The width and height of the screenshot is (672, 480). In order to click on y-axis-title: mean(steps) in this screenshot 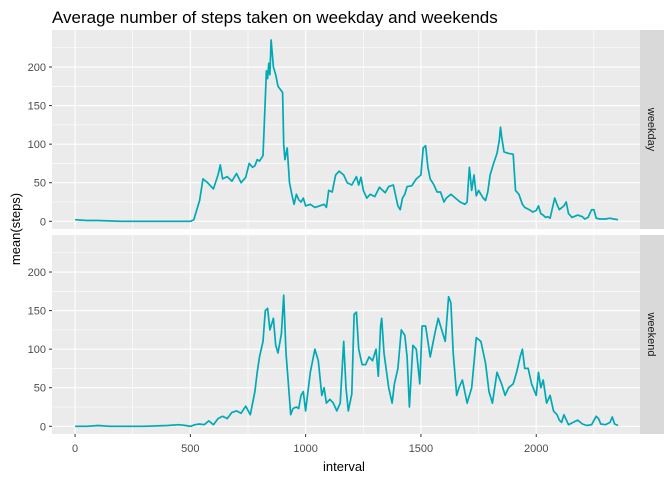, I will do `click(15, 229)`.